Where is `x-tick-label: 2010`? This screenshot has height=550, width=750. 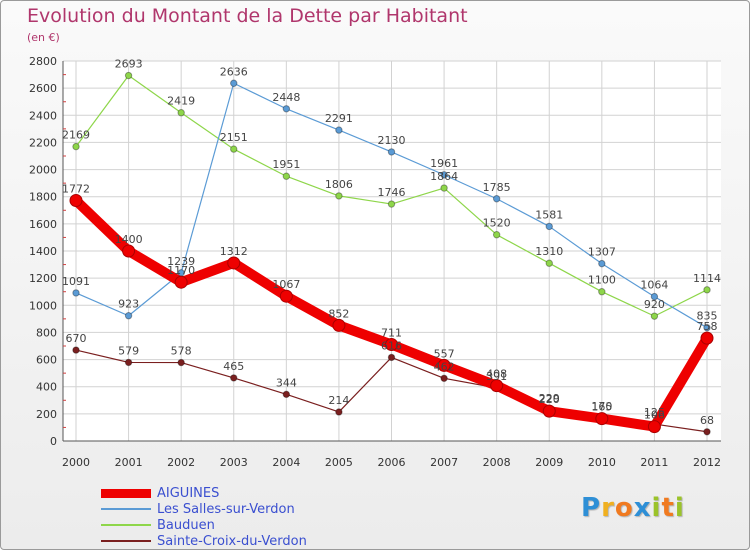 x-tick-label: 2010 is located at coordinates (602, 462).